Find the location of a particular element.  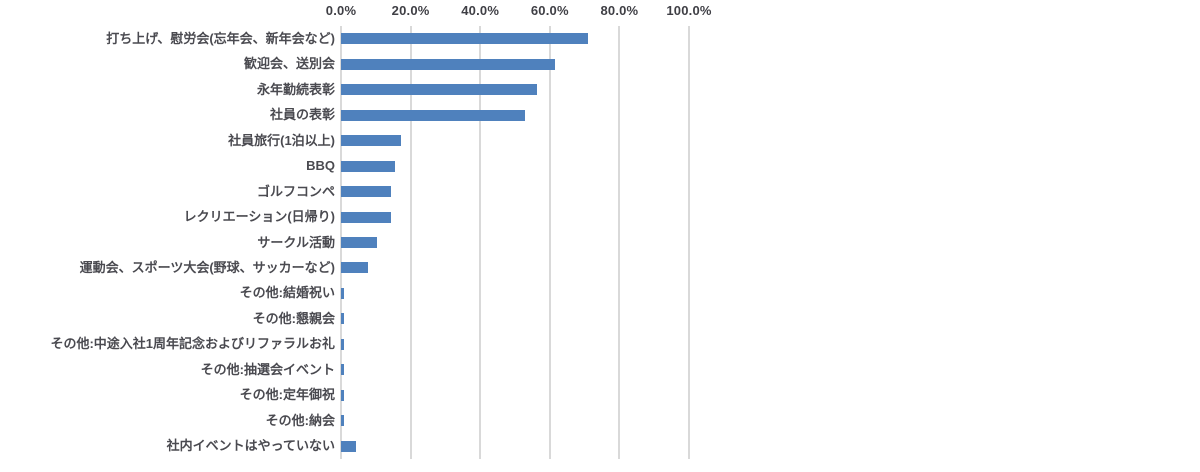

category-label: 打ち上げ、慰労会(忘年会、新年会など) is located at coordinates (220, 38).